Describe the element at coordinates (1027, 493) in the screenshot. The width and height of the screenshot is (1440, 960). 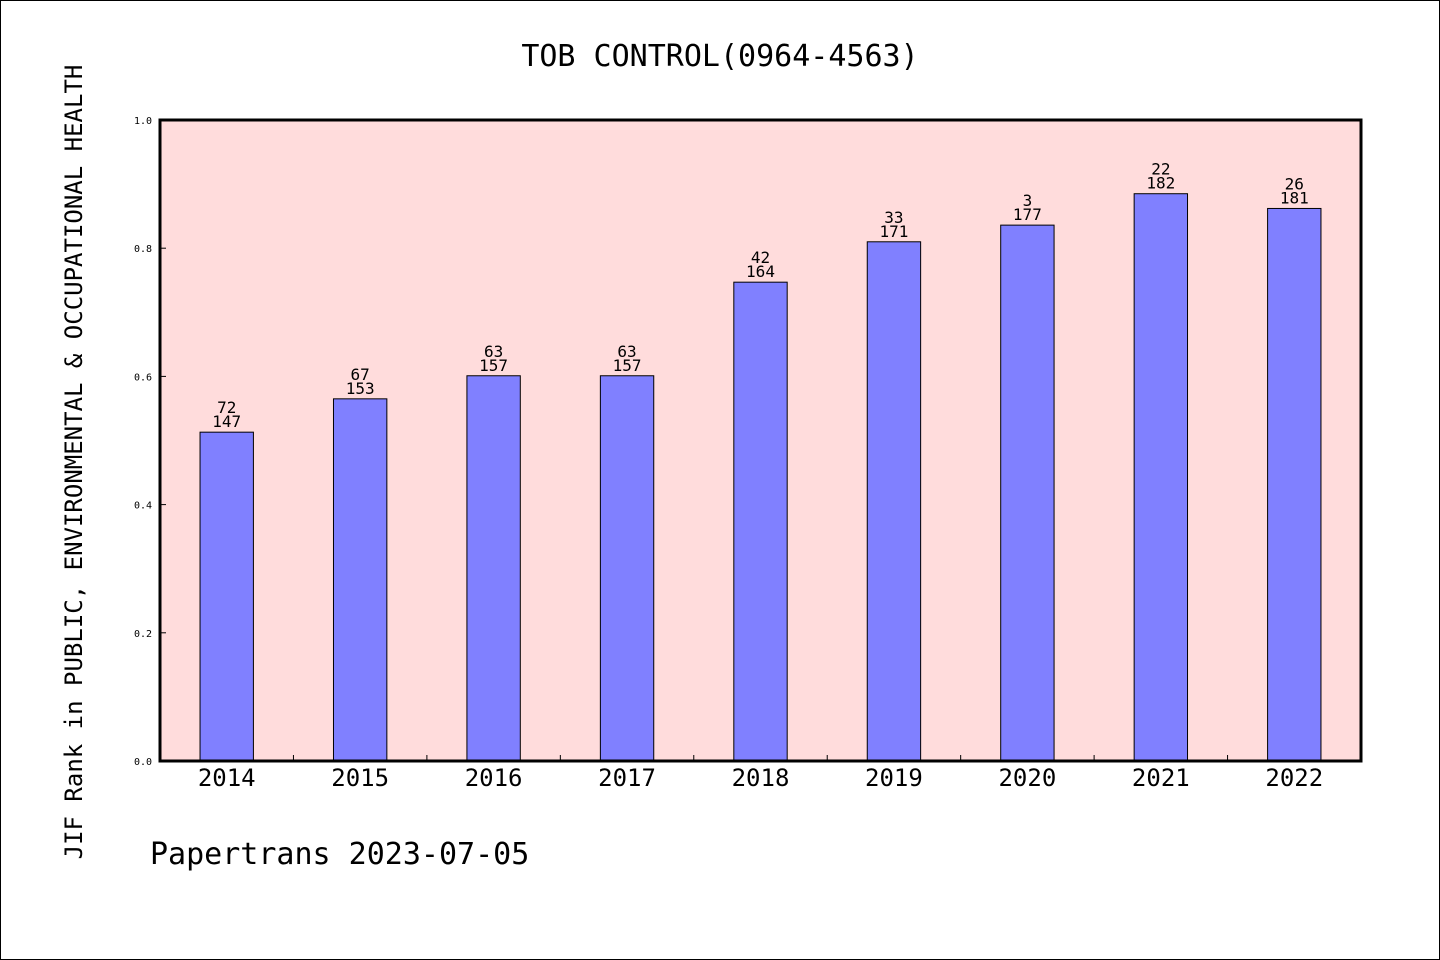
I see `bar-2020` at that location.